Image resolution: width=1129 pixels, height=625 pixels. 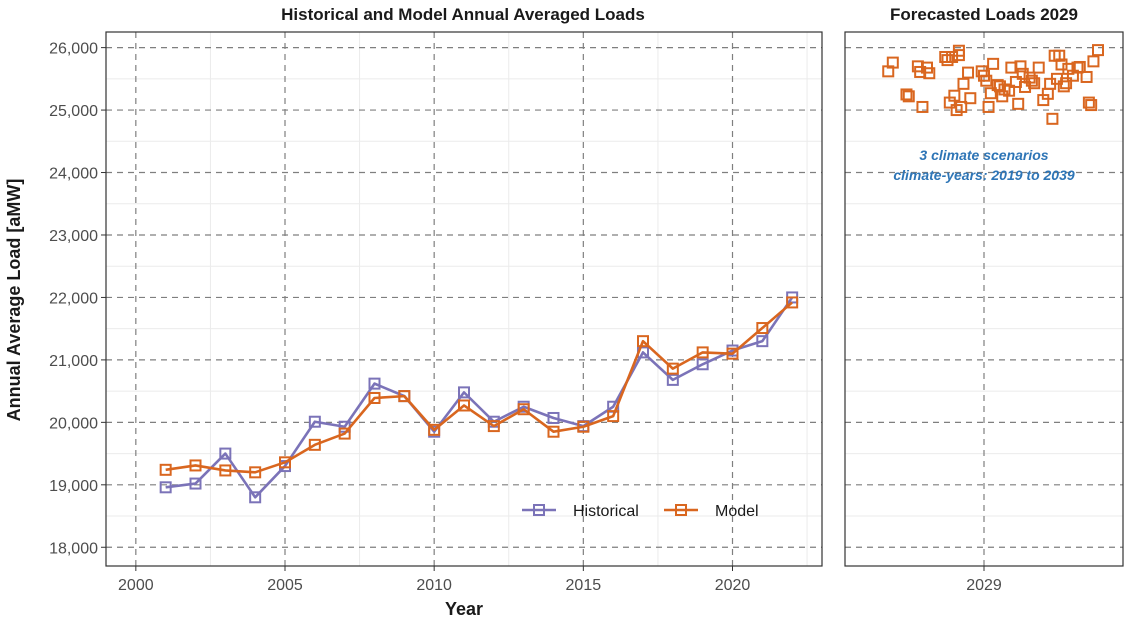 What do you see at coordinates (73, 486) in the screenshot?
I see `y-tick-label: 19,000` at bounding box center [73, 486].